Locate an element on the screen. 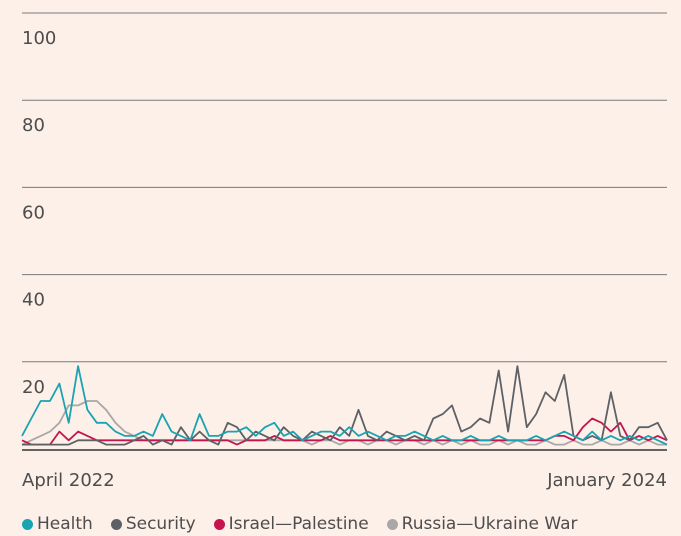 This screenshot has width=681, height=536. y-tick-label: 40 is located at coordinates (33, 300).